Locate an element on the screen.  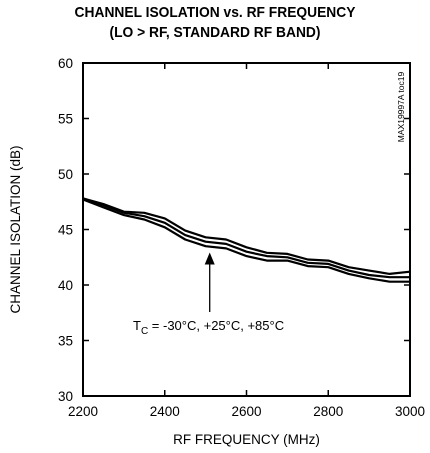
y-tick-label: 50 is located at coordinates (65, 174).